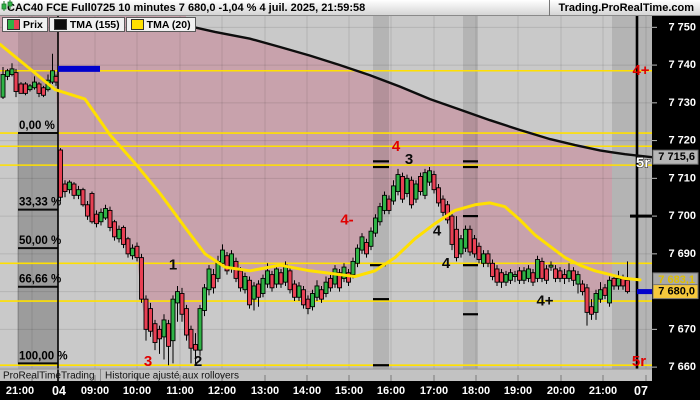  Describe the element at coordinates (137, 391) in the screenshot. I see `time-axis-label: 10:00` at that location.